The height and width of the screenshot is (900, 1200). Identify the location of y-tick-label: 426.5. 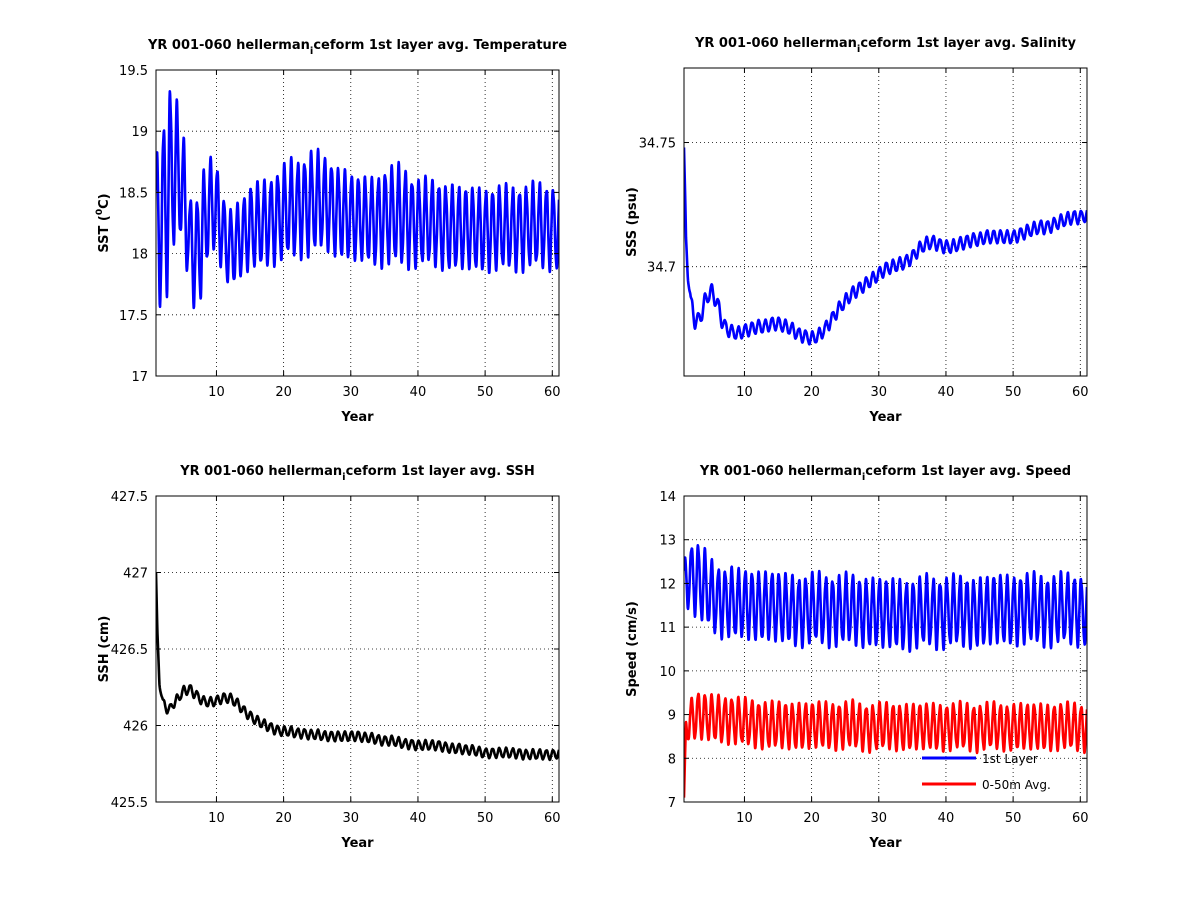
(129, 650).